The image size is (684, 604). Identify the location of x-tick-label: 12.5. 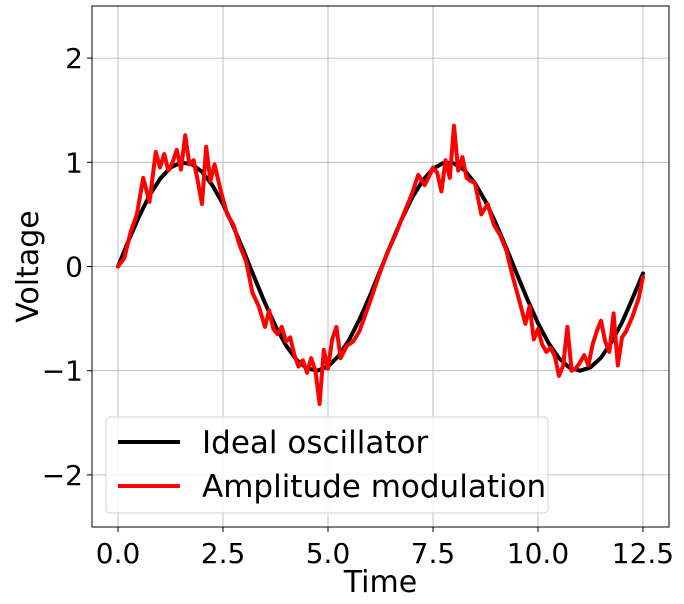
(643, 553).